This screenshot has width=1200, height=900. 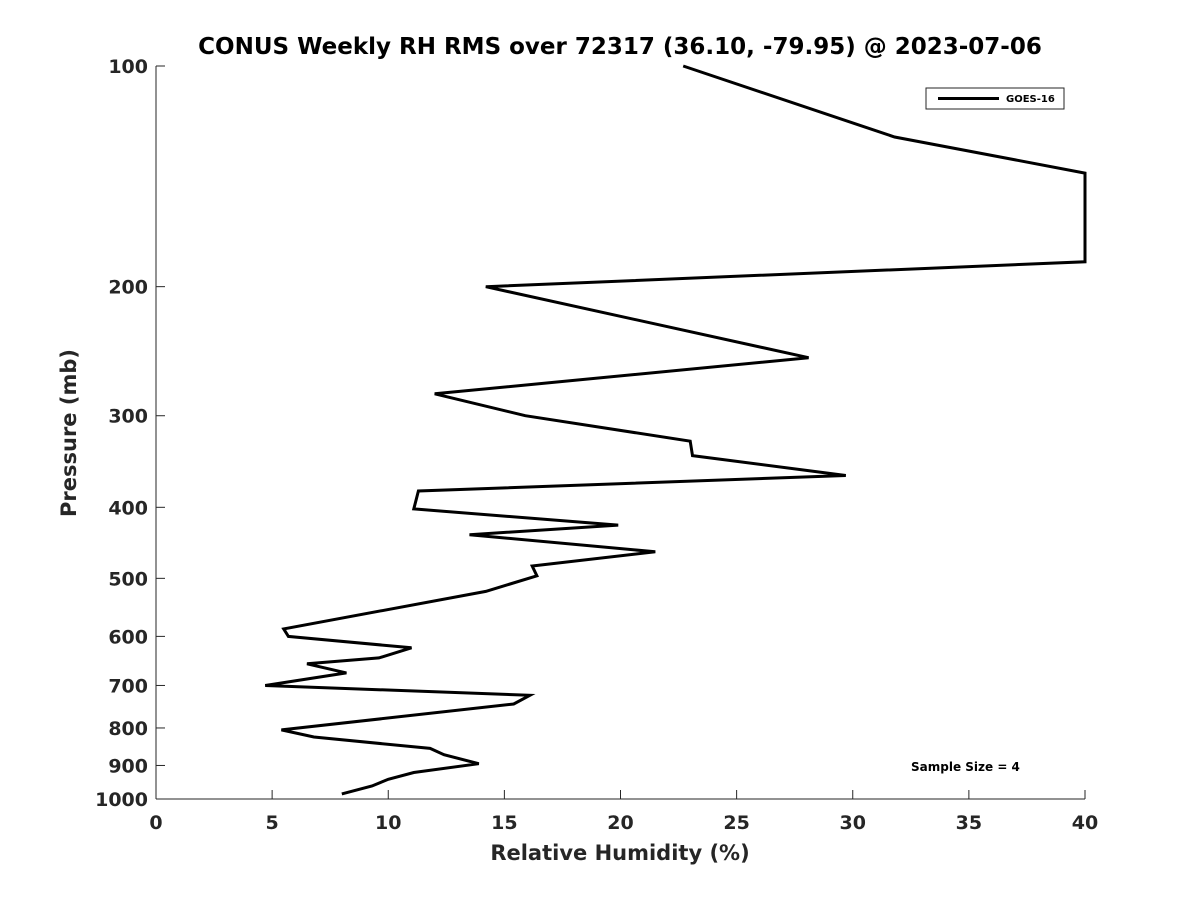 What do you see at coordinates (128, 508) in the screenshot?
I see `y-tick-label: 400` at bounding box center [128, 508].